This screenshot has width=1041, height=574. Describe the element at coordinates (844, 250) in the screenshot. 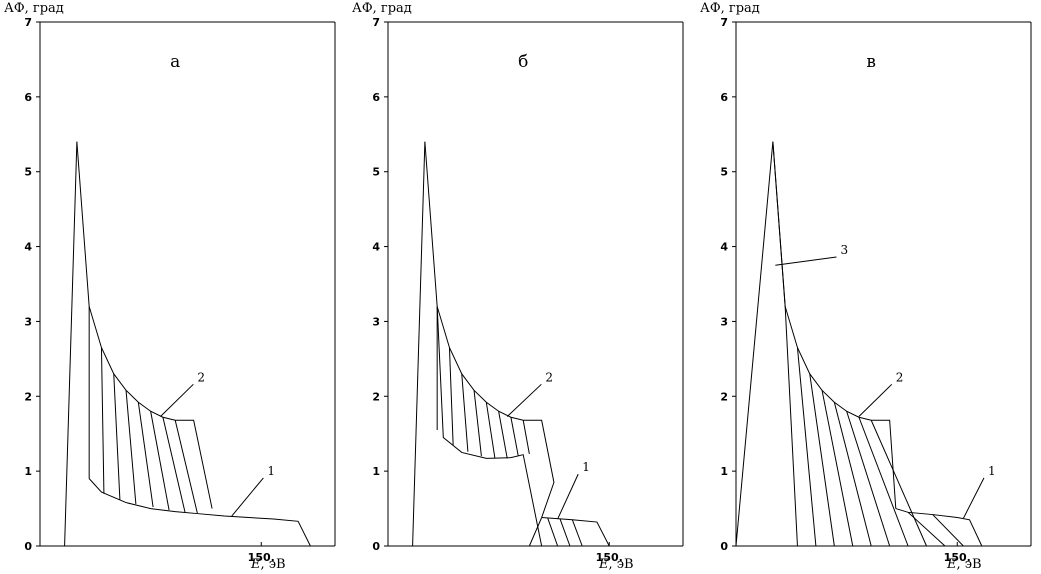

I see `curve-label: 3` at that location.